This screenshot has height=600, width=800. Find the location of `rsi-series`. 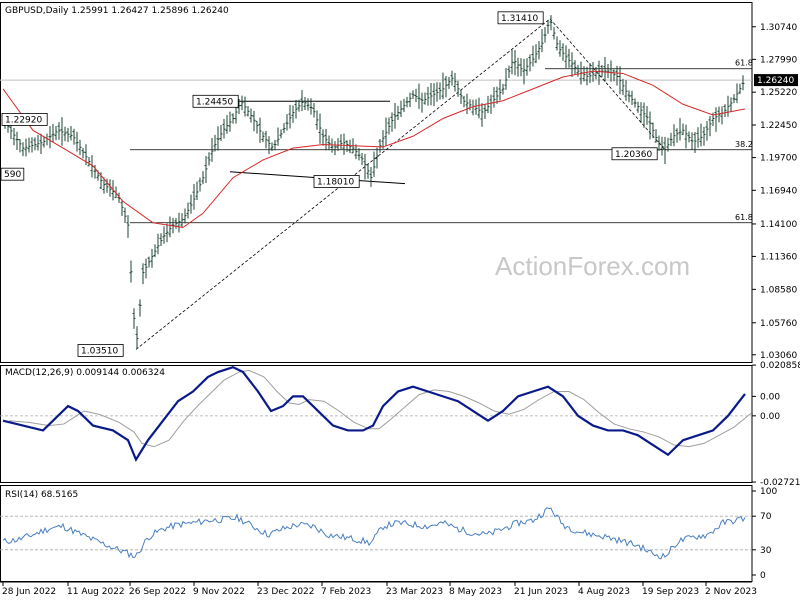

rsi-series is located at coordinates (376, 533).